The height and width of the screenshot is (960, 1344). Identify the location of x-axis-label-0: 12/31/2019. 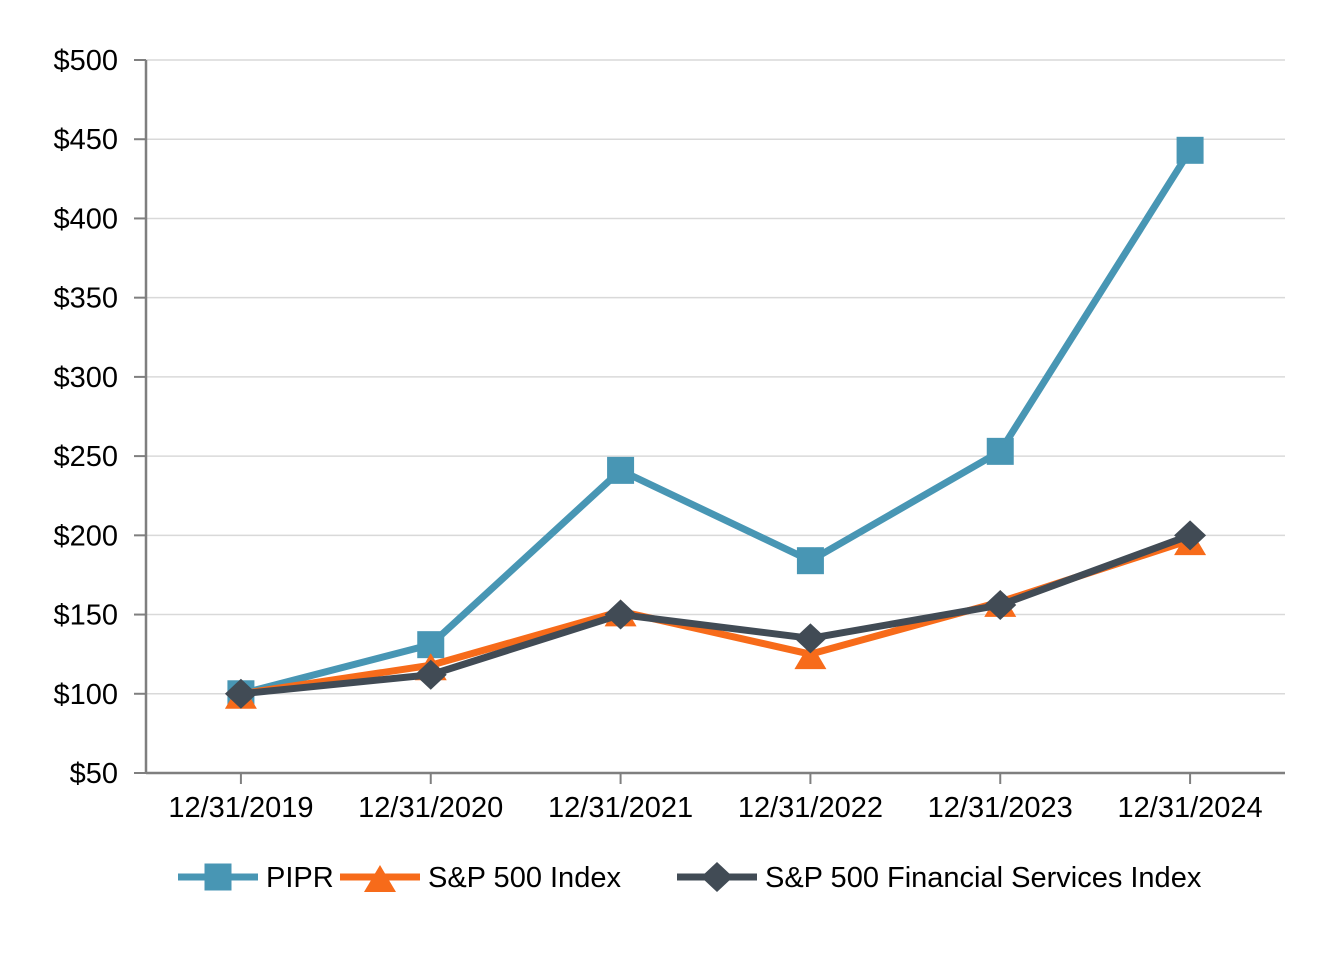
(240, 808).